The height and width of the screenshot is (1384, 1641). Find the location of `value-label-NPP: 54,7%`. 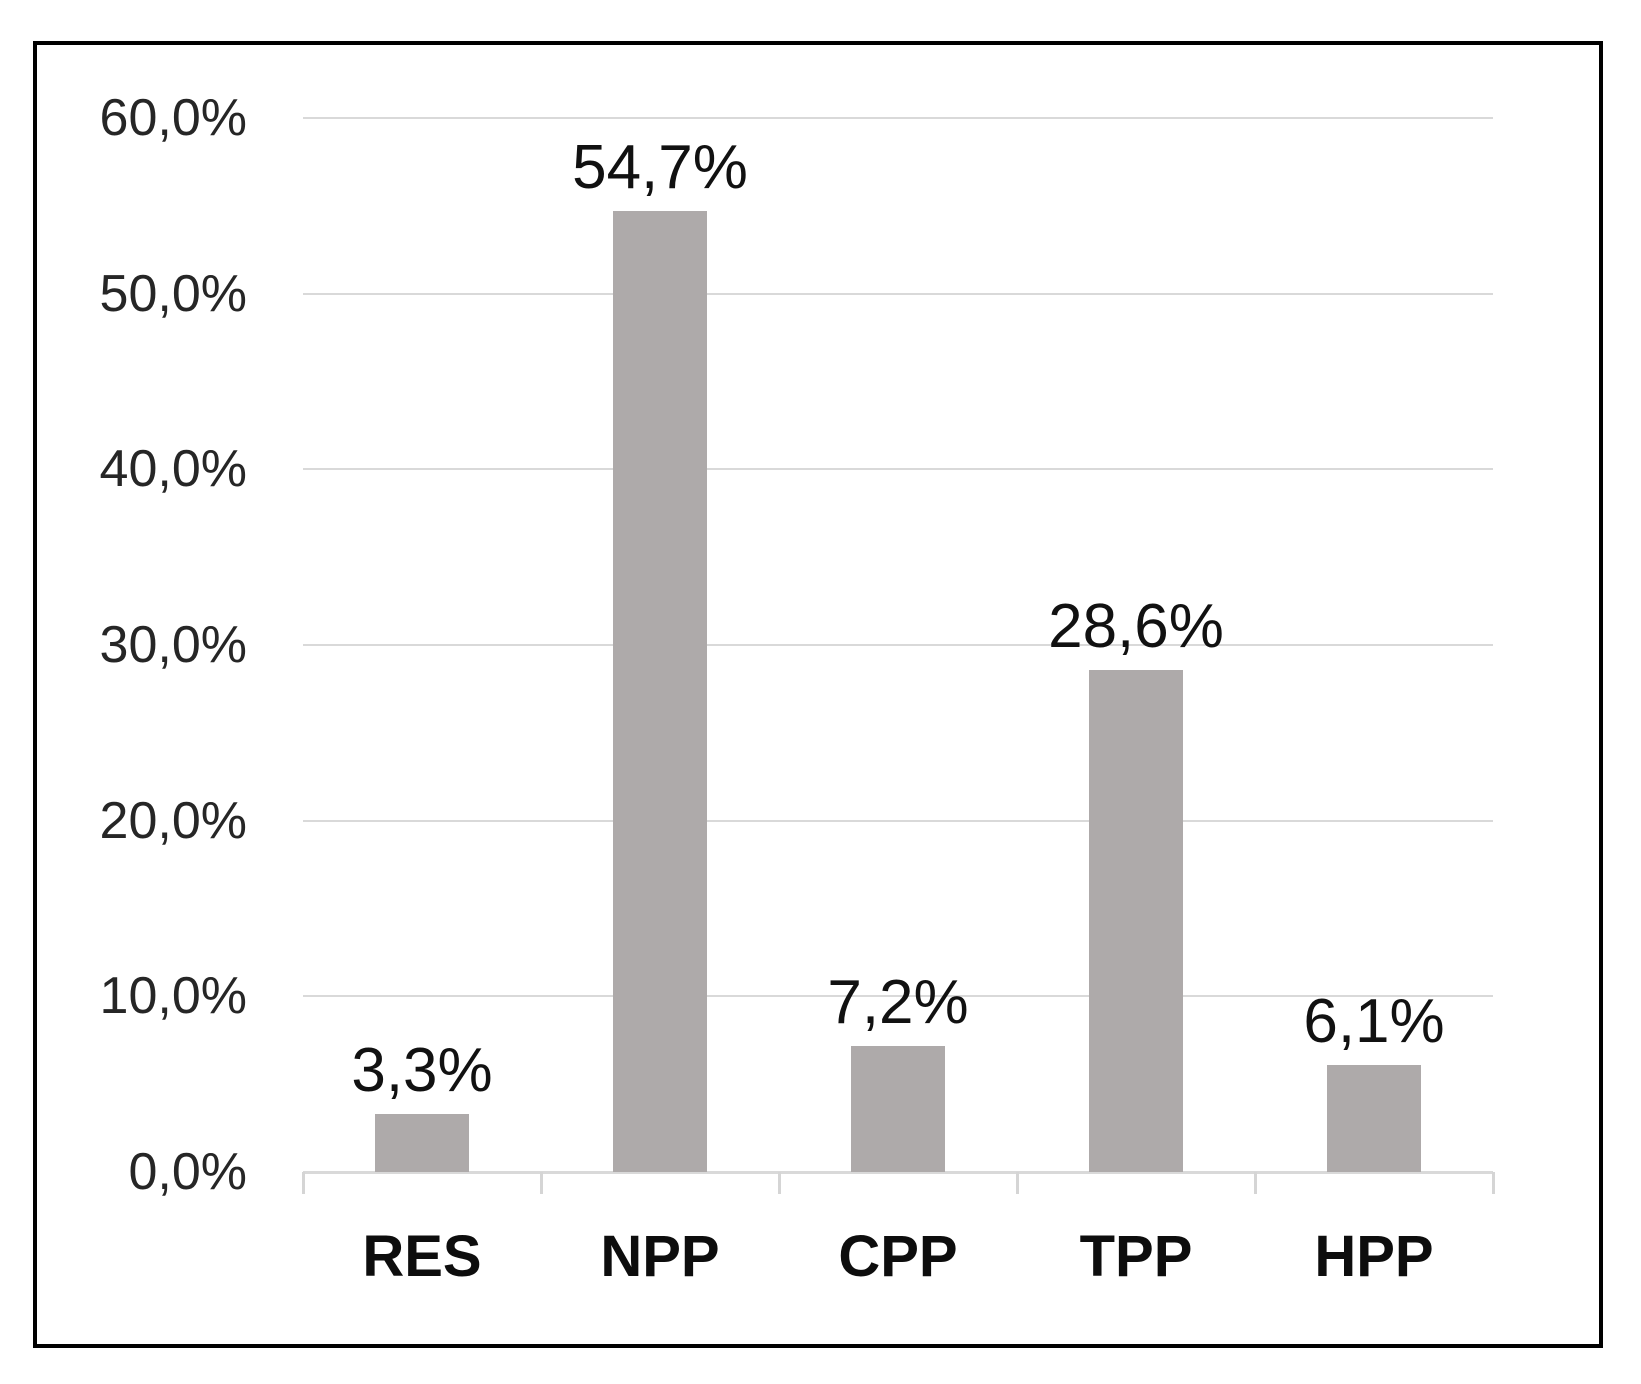

value-label-NPP: 54,7% is located at coordinates (660, 167).